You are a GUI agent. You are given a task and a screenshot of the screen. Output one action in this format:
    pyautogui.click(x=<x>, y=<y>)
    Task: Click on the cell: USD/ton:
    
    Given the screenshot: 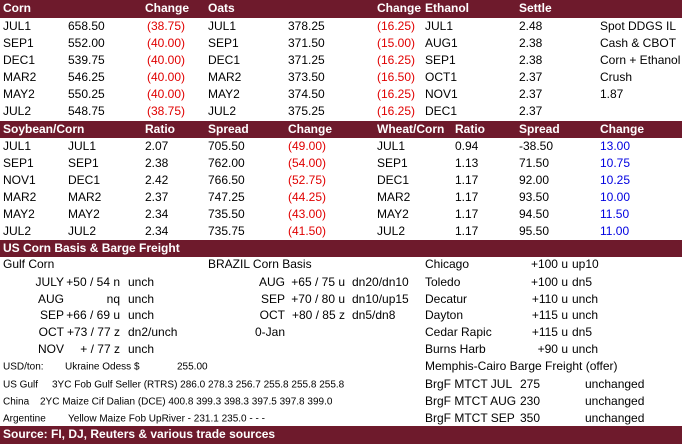 What is the action you would take?
    pyautogui.click(x=23, y=367)
    